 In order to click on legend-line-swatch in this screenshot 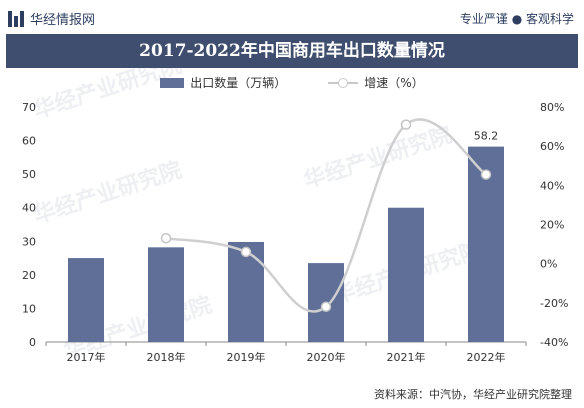, I will do `click(343, 83)`.